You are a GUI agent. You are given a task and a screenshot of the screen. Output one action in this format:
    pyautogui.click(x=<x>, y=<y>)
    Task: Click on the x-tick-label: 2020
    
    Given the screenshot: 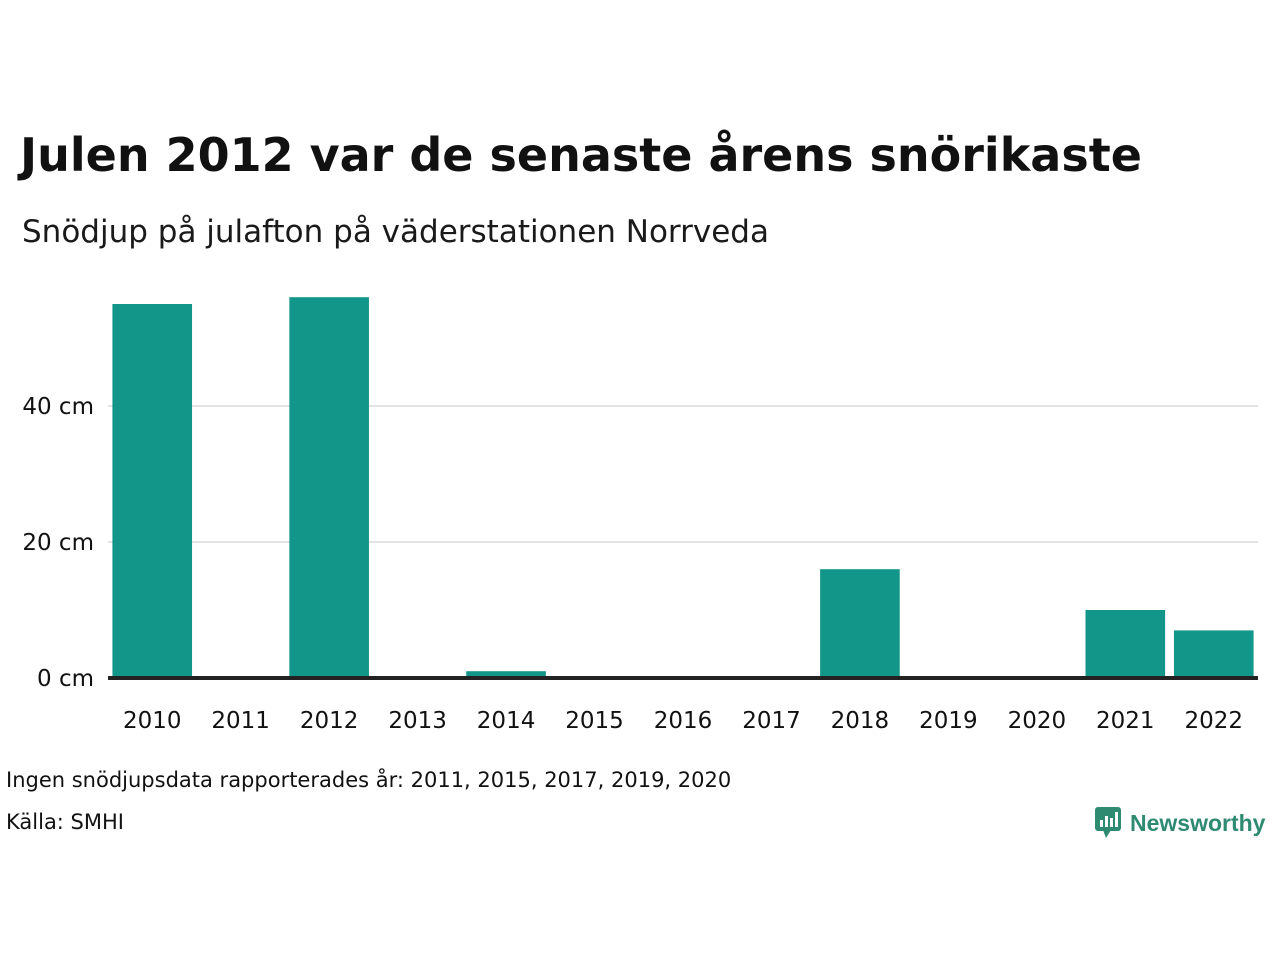 What is the action you would take?
    pyautogui.click(x=1037, y=721)
    